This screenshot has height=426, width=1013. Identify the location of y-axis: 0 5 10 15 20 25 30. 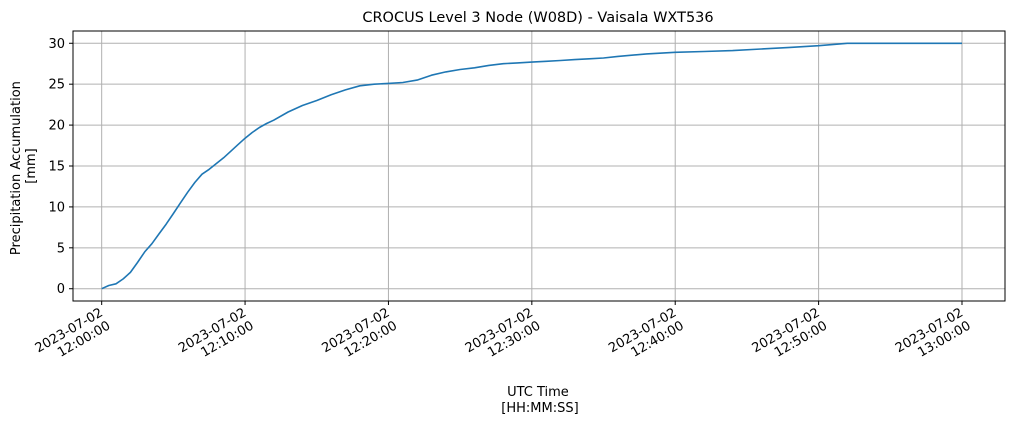
(60, 167).